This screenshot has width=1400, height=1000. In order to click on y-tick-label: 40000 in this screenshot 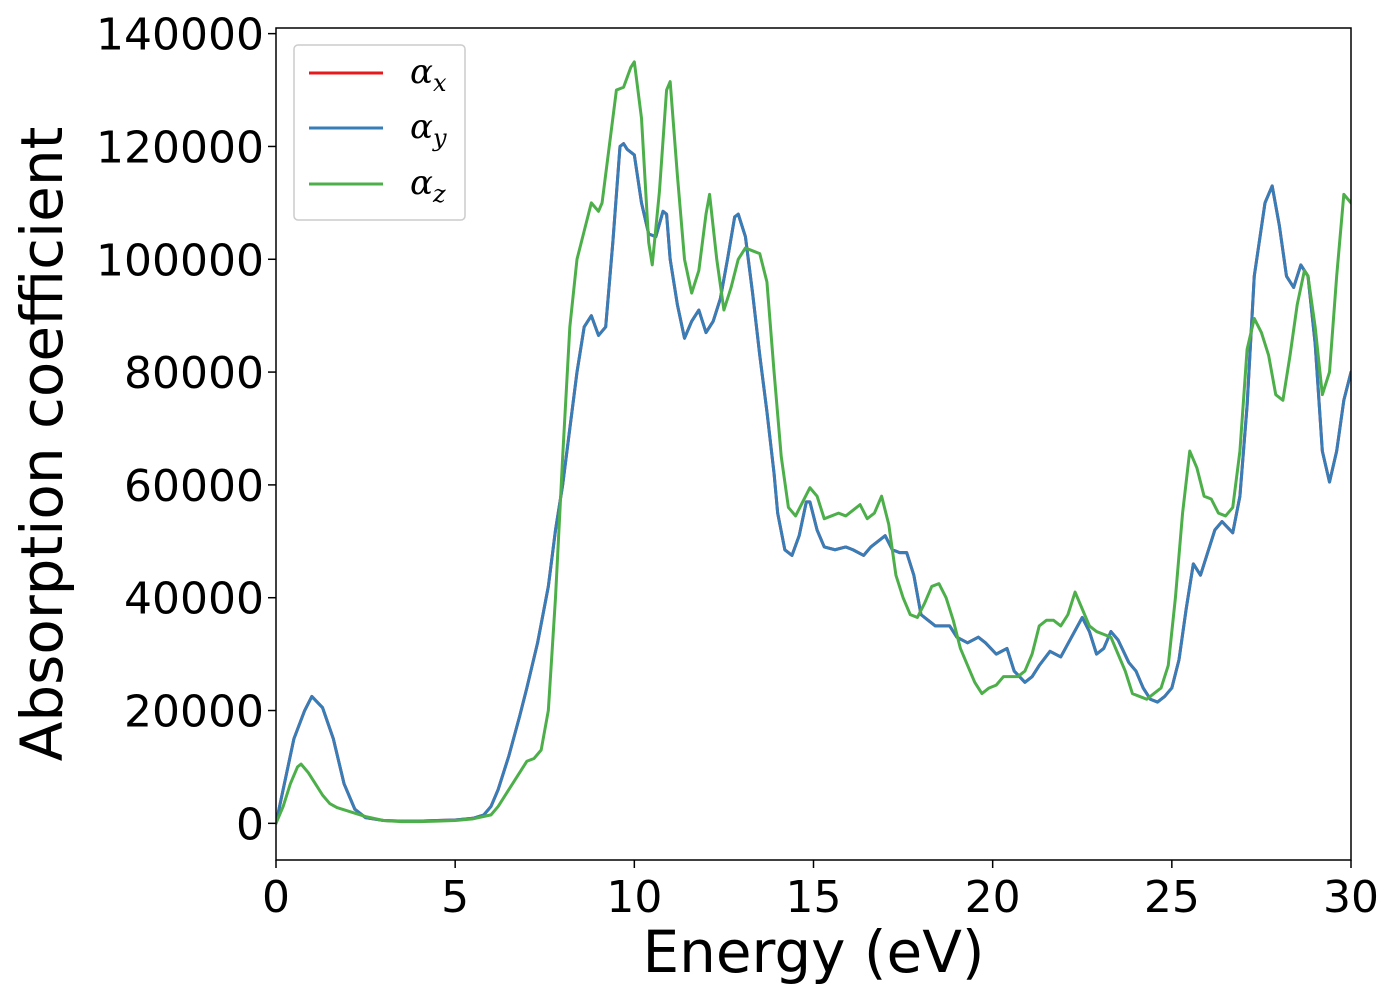, I will do `click(194, 599)`.